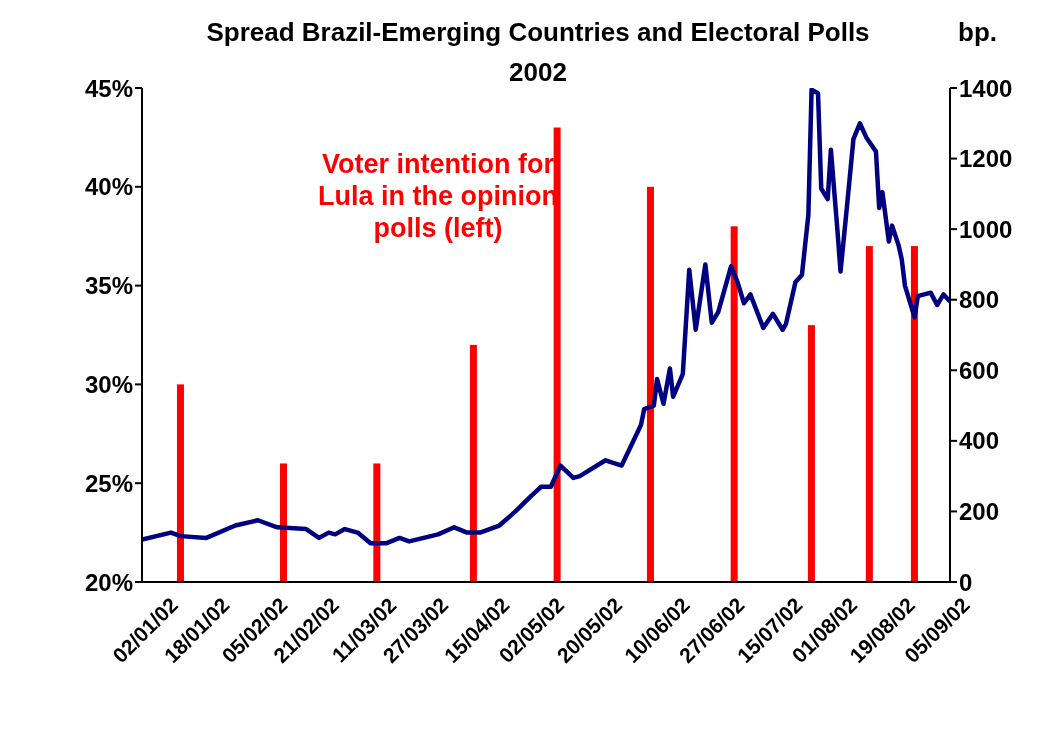  Describe the element at coordinates (979, 441) in the screenshot. I see `y2-tick-label: 400` at that location.